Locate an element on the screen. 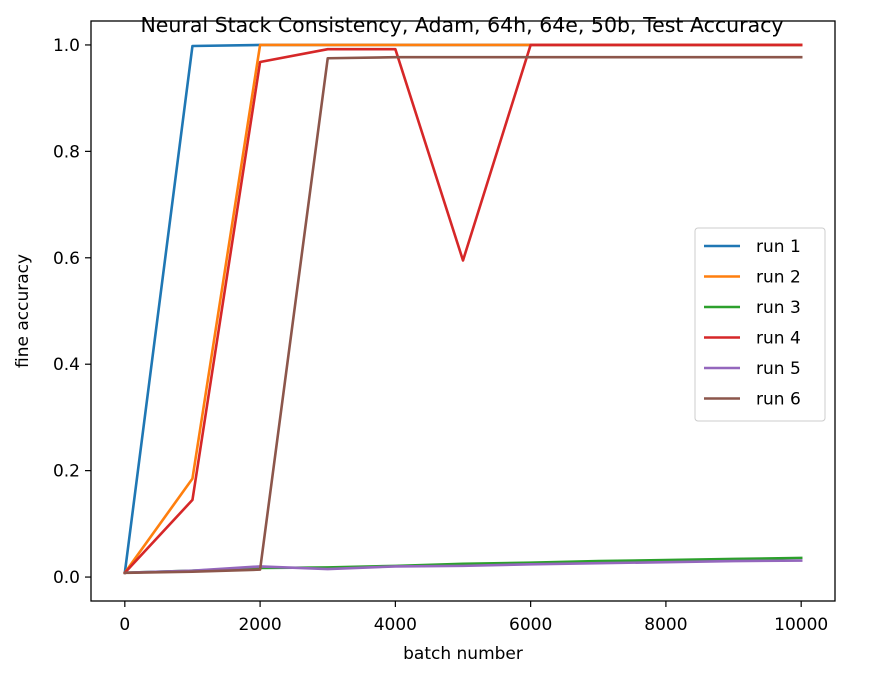 The width and height of the screenshot is (873, 680). legend: run 1 run 2 run 3 run 4 run 5 run 6 is located at coordinates (760, 324).